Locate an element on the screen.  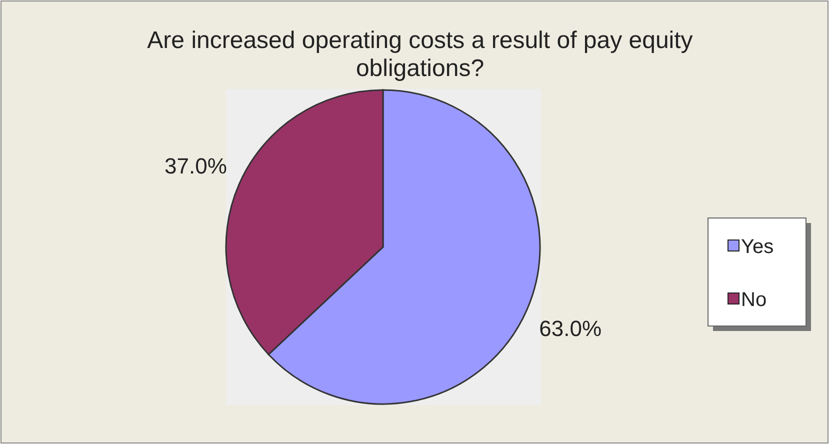
data-label: 37.0% is located at coordinates (195, 166).